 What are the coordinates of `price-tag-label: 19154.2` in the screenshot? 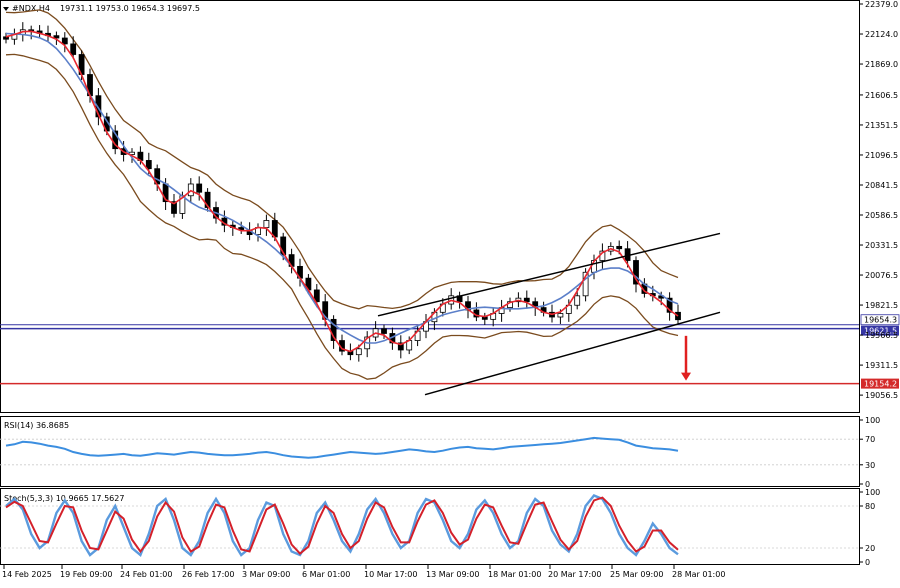 It's located at (880, 384).